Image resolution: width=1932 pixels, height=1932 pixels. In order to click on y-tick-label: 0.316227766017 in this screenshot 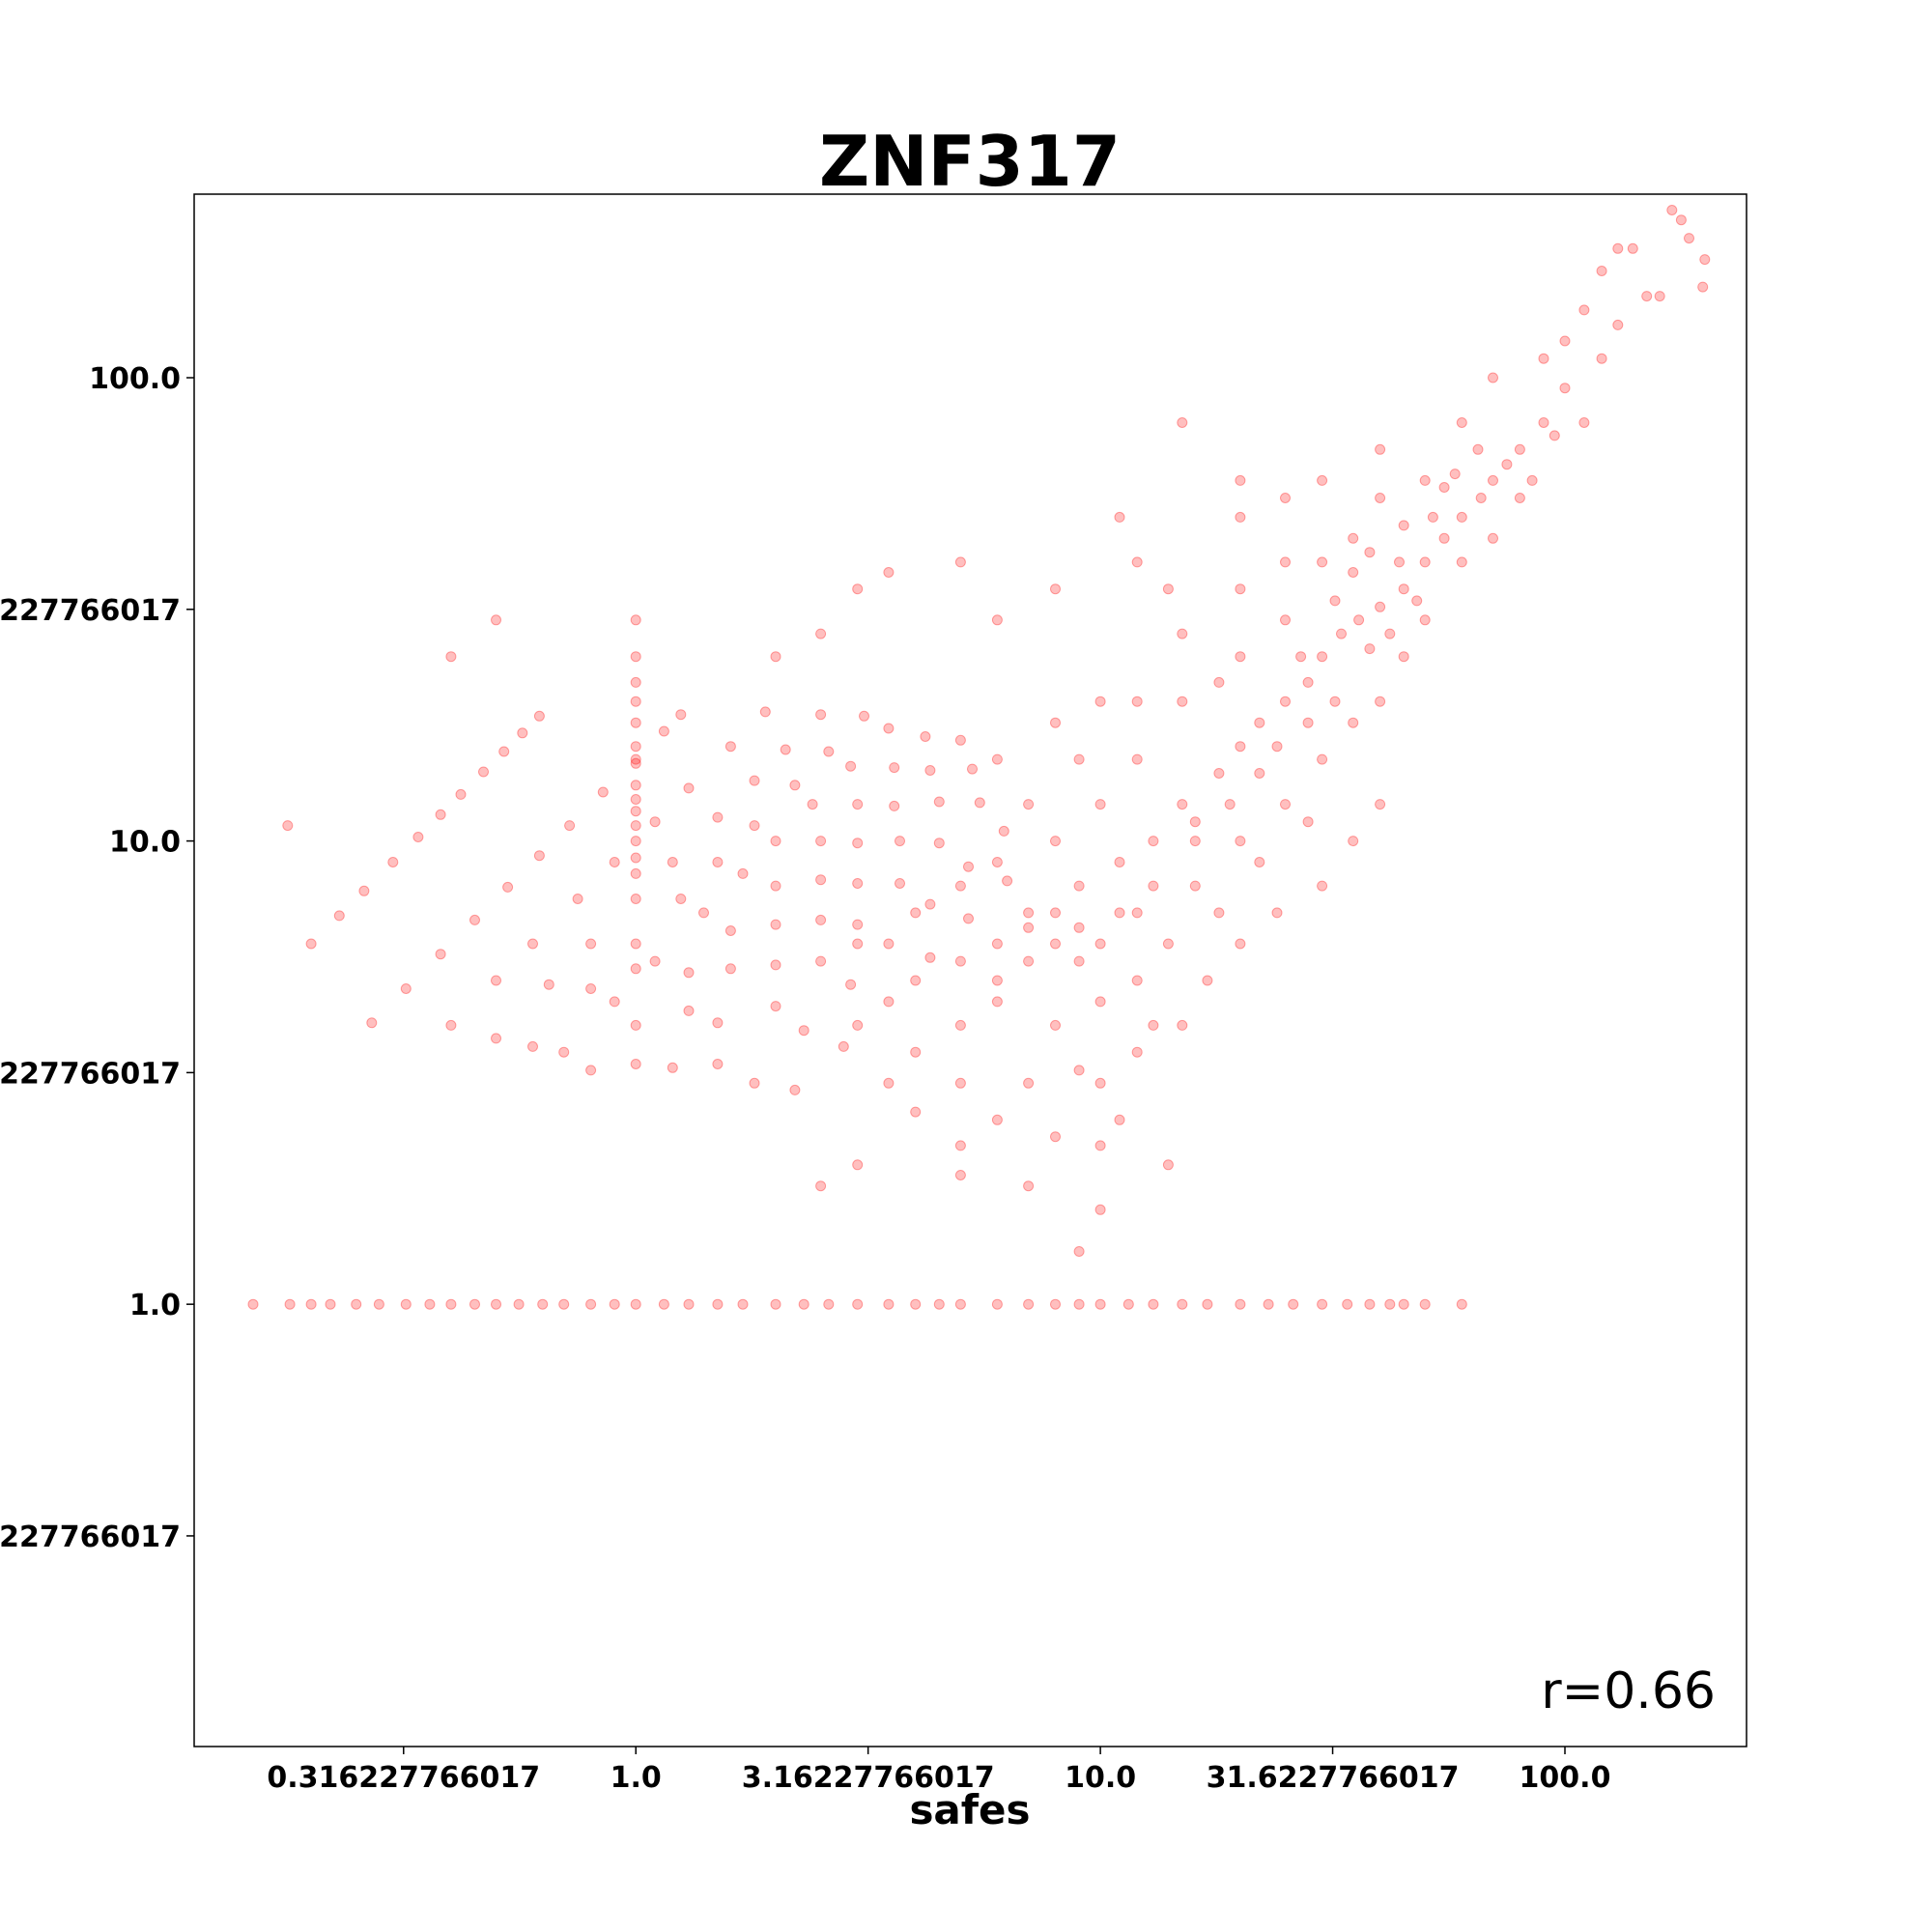, I will do `click(90, 1537)`.